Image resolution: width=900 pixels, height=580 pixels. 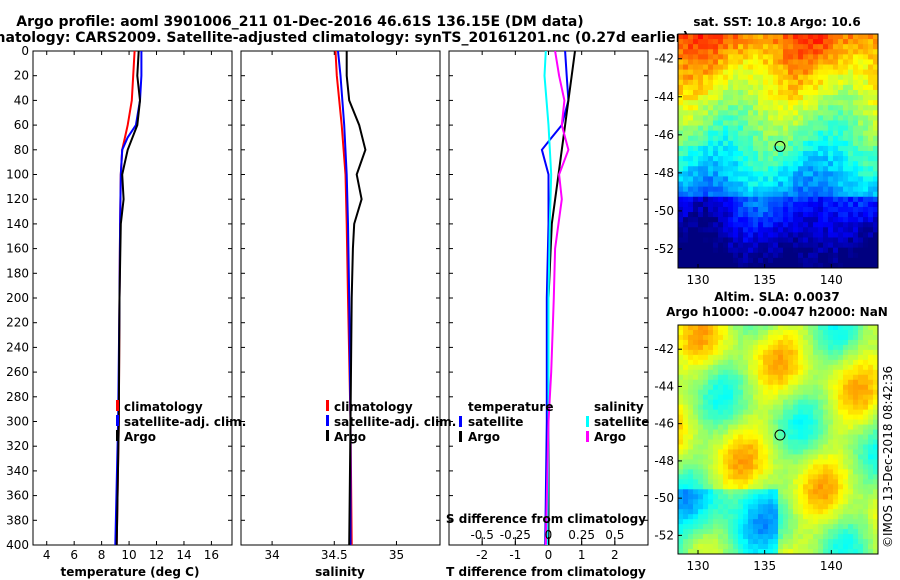 I want to click on s-tick-label: 0.25, so click(x=581, y=535).